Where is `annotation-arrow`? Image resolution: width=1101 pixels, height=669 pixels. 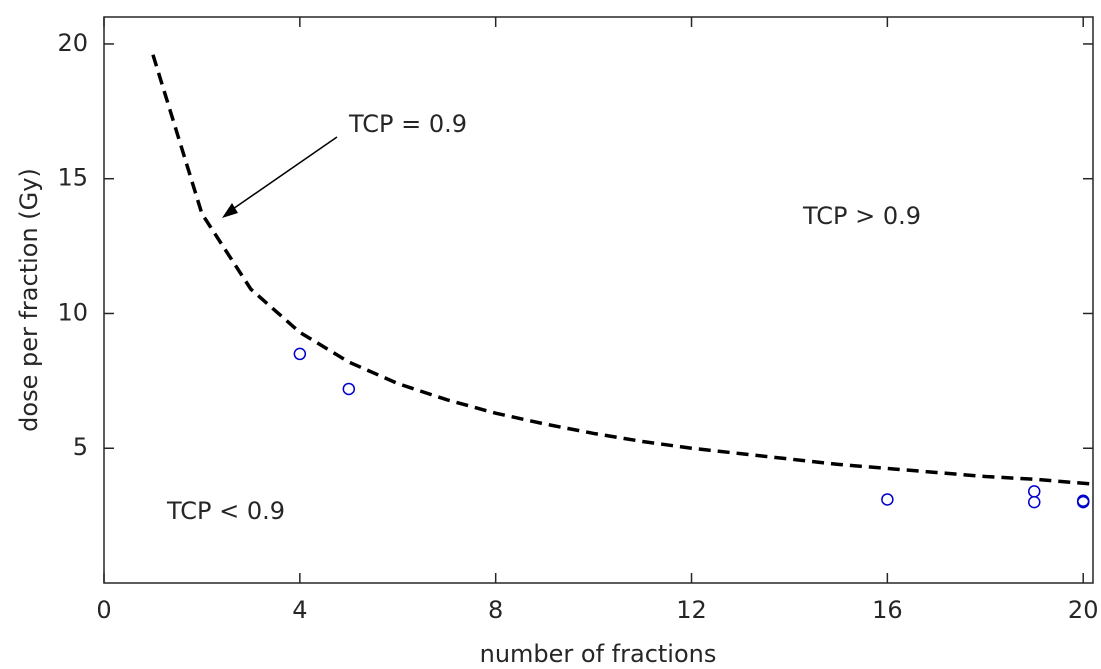
annotation-arrow is located at coordinates (283, 174).